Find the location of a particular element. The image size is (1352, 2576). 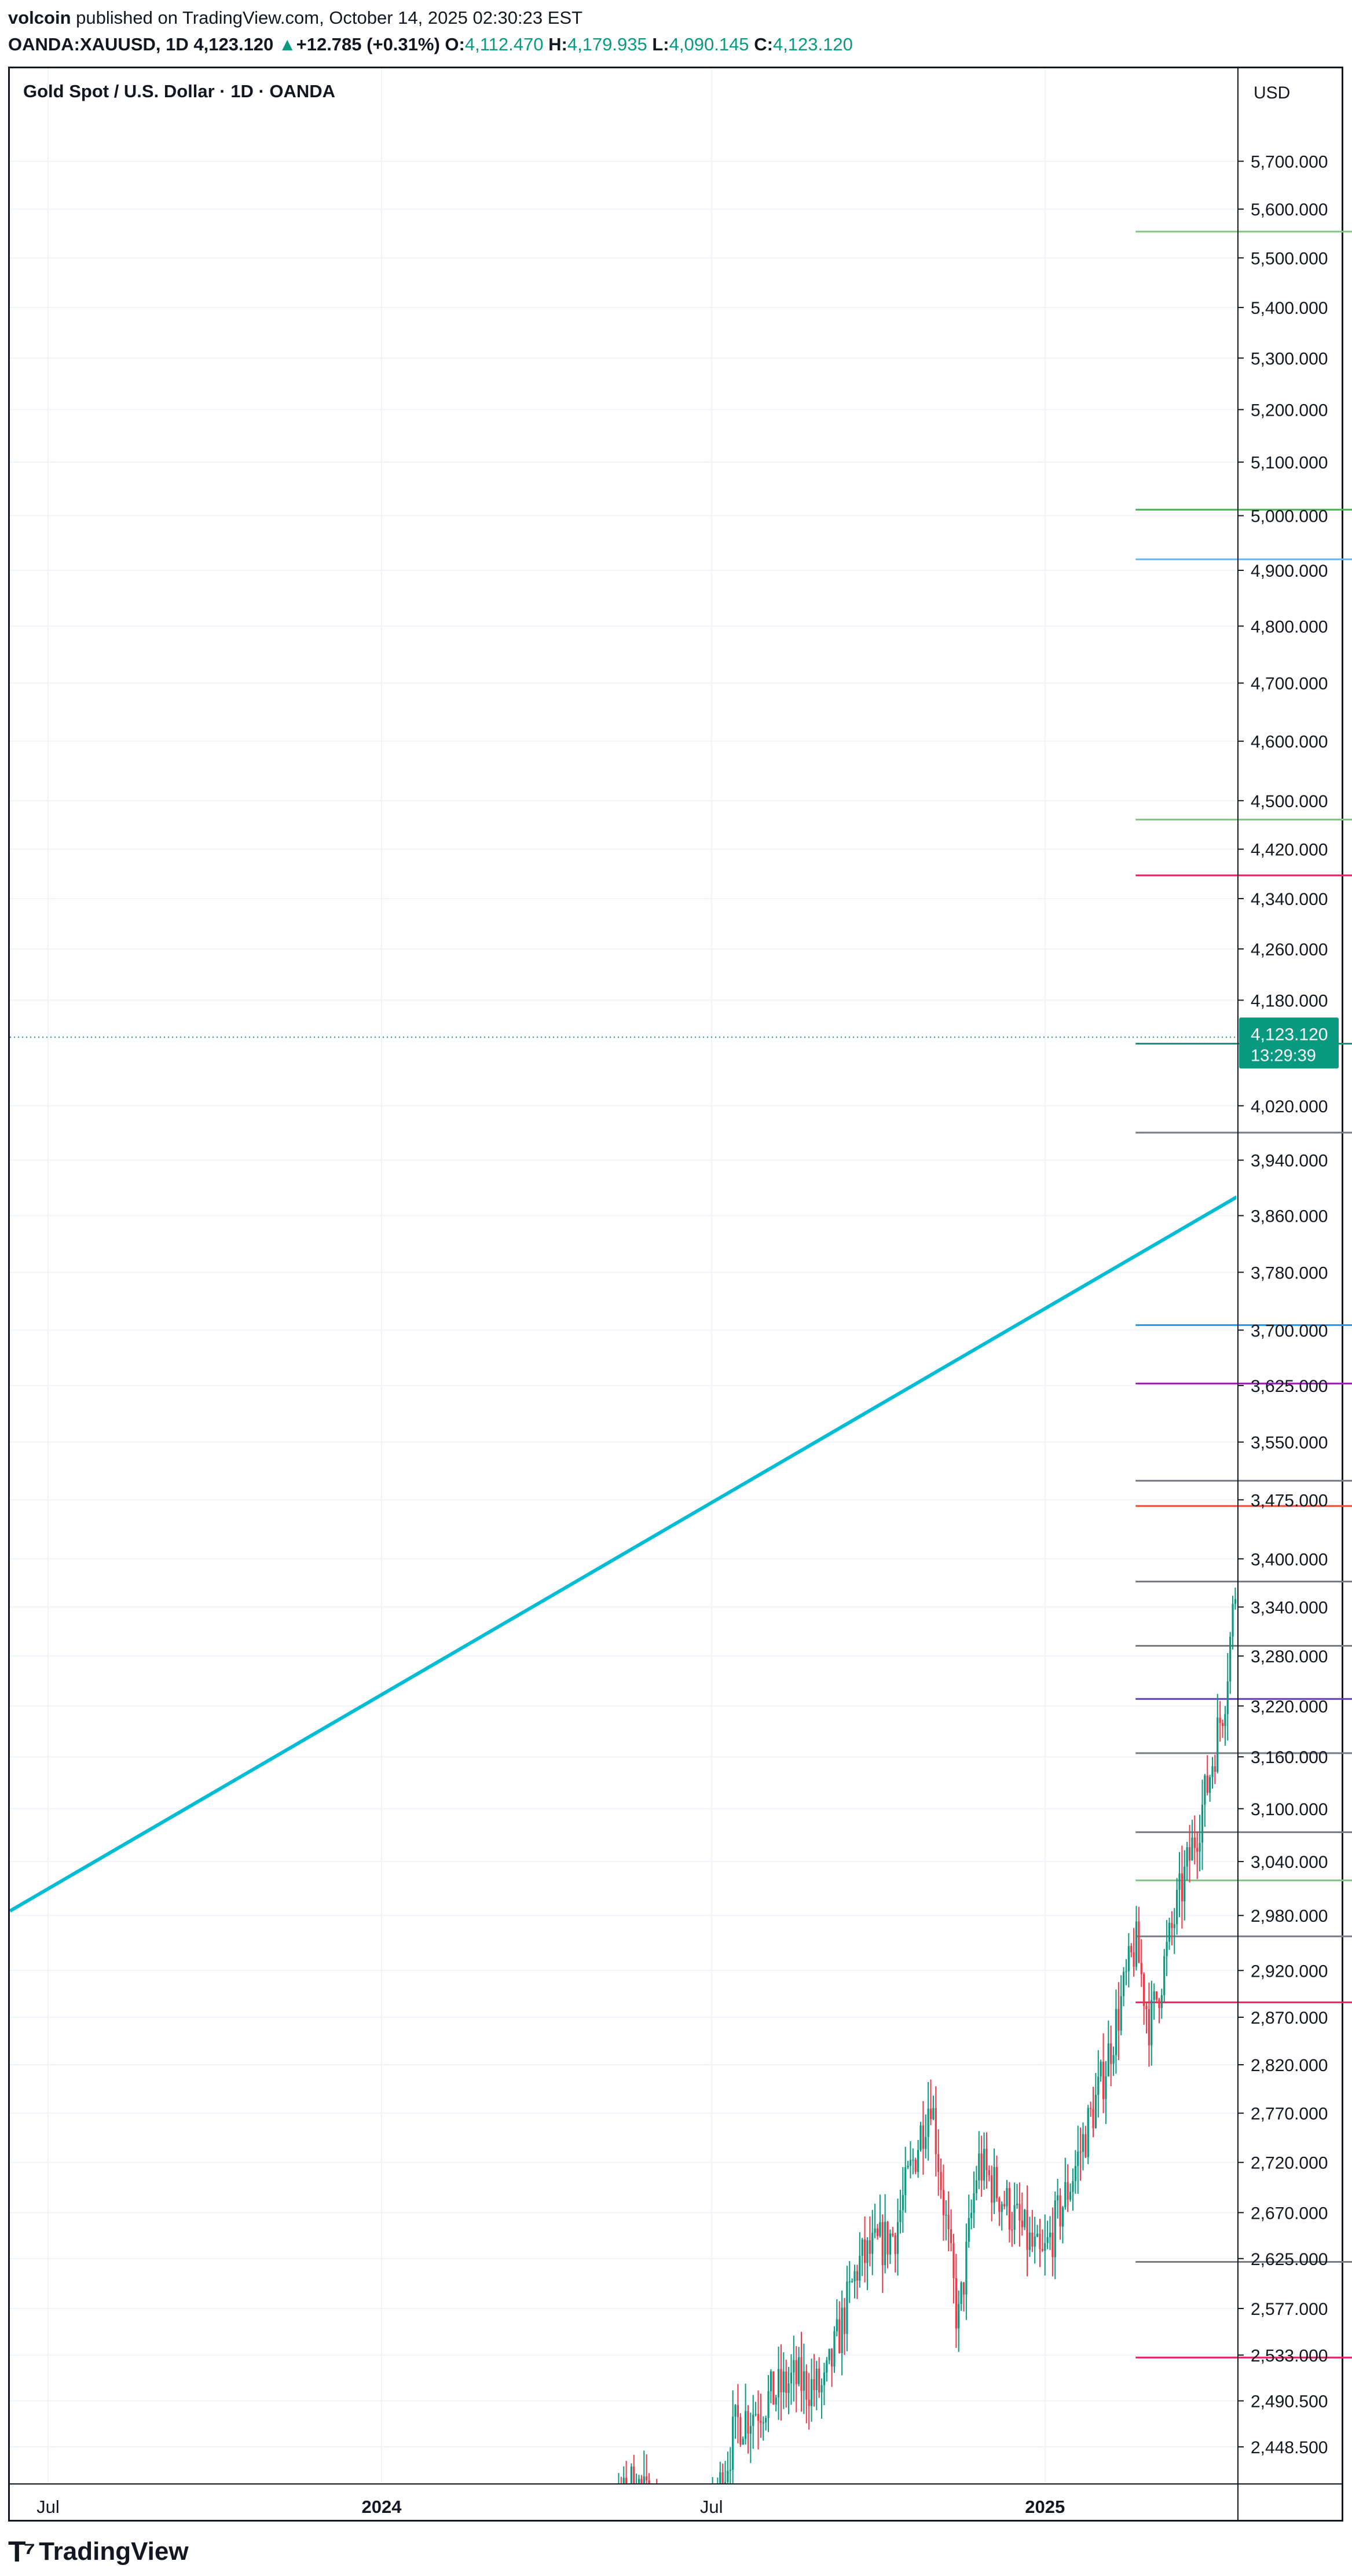

tradingview-logo-icon: T⁷ is located at coordinates (21, 2551).